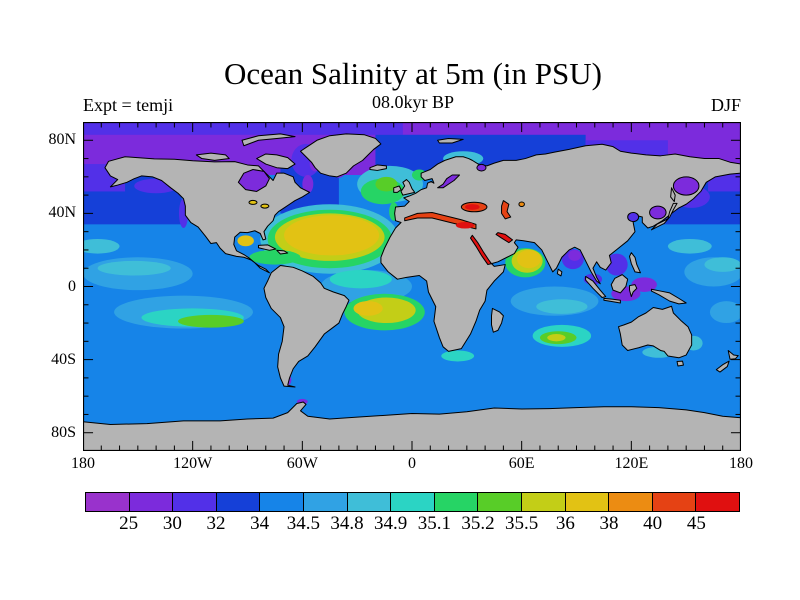  What do you see at coordinates (522, 523) in the screenshot?
I see `colorbar-level-label: 35.5` at bounding box center [522, 523].